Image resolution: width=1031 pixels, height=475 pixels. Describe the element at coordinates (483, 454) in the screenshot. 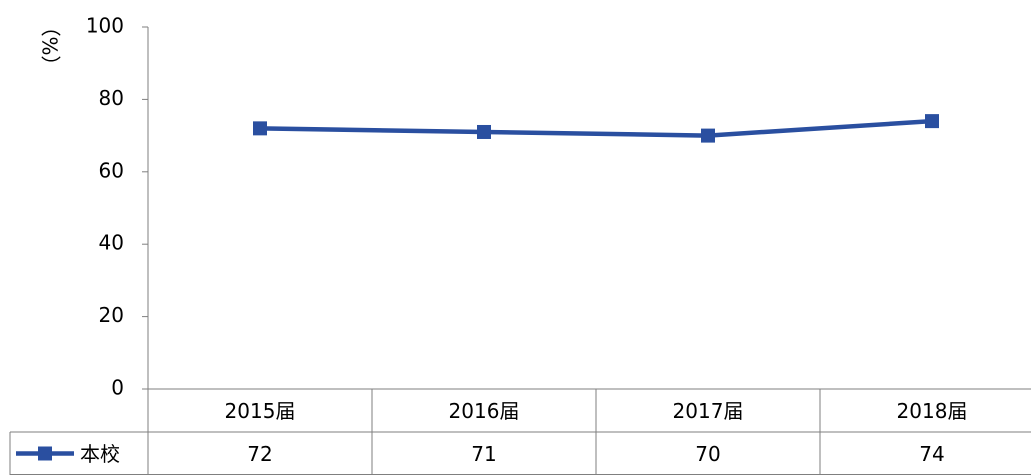

I see `table-value: 71` at that location.